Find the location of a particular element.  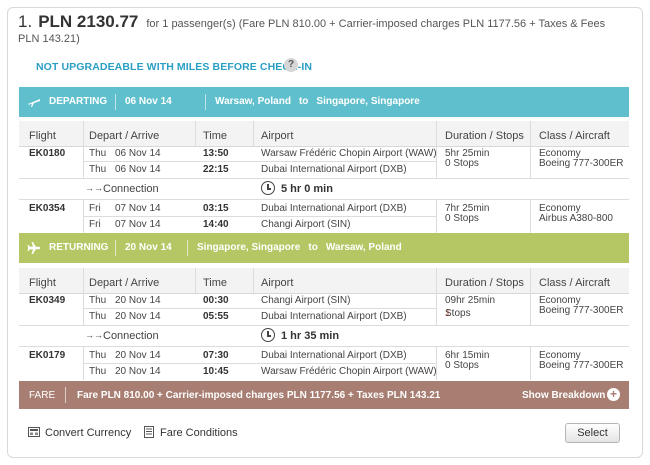

fare-conditions-link: Fare Conditions is located at coordinates (199, 433).